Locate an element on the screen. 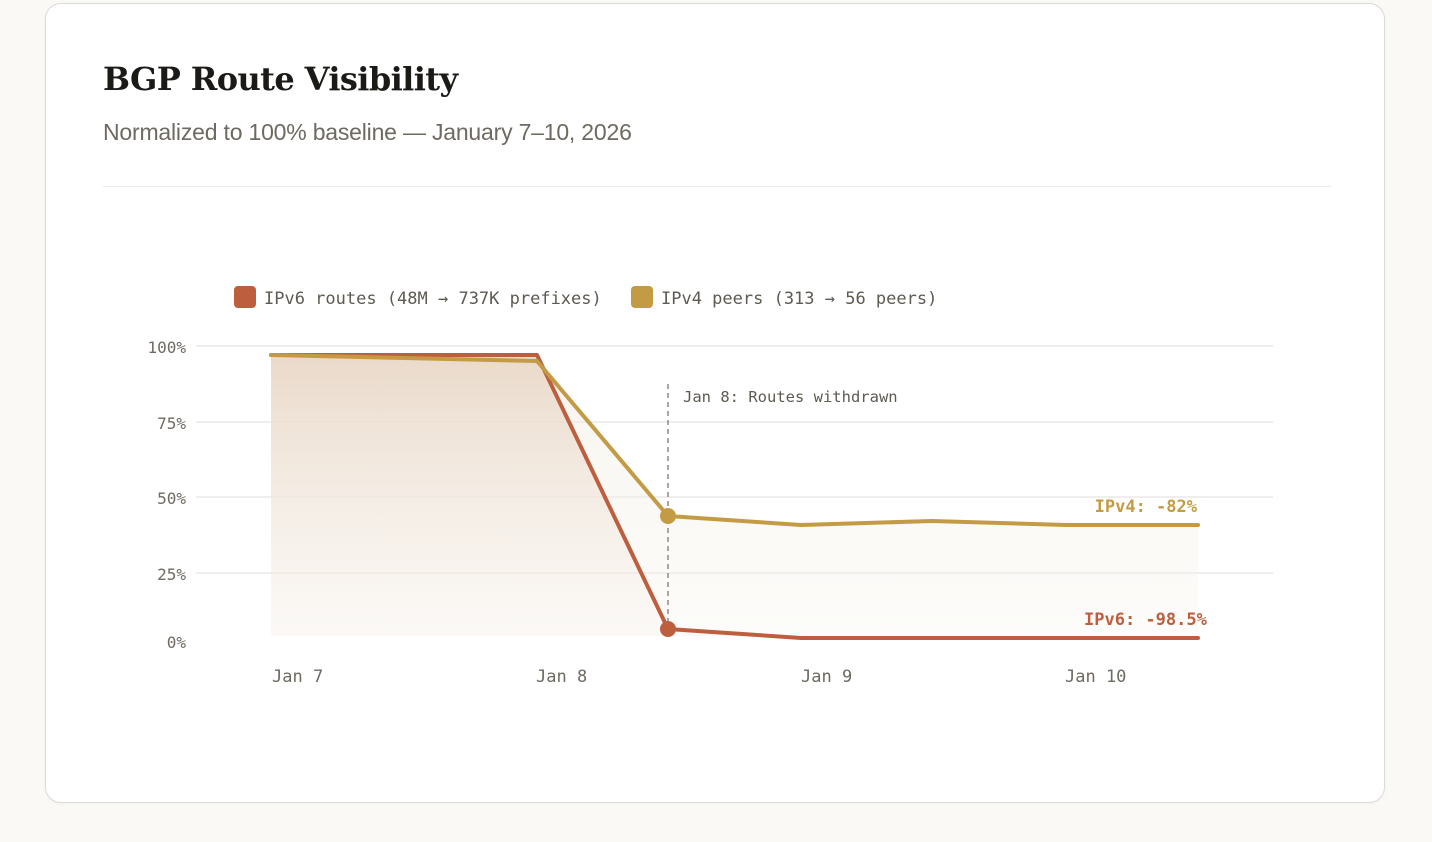 The height and width of the screenshot is (842, 1432). x-tick-jan7: Jan 7 is located at coordinates (297, 677).